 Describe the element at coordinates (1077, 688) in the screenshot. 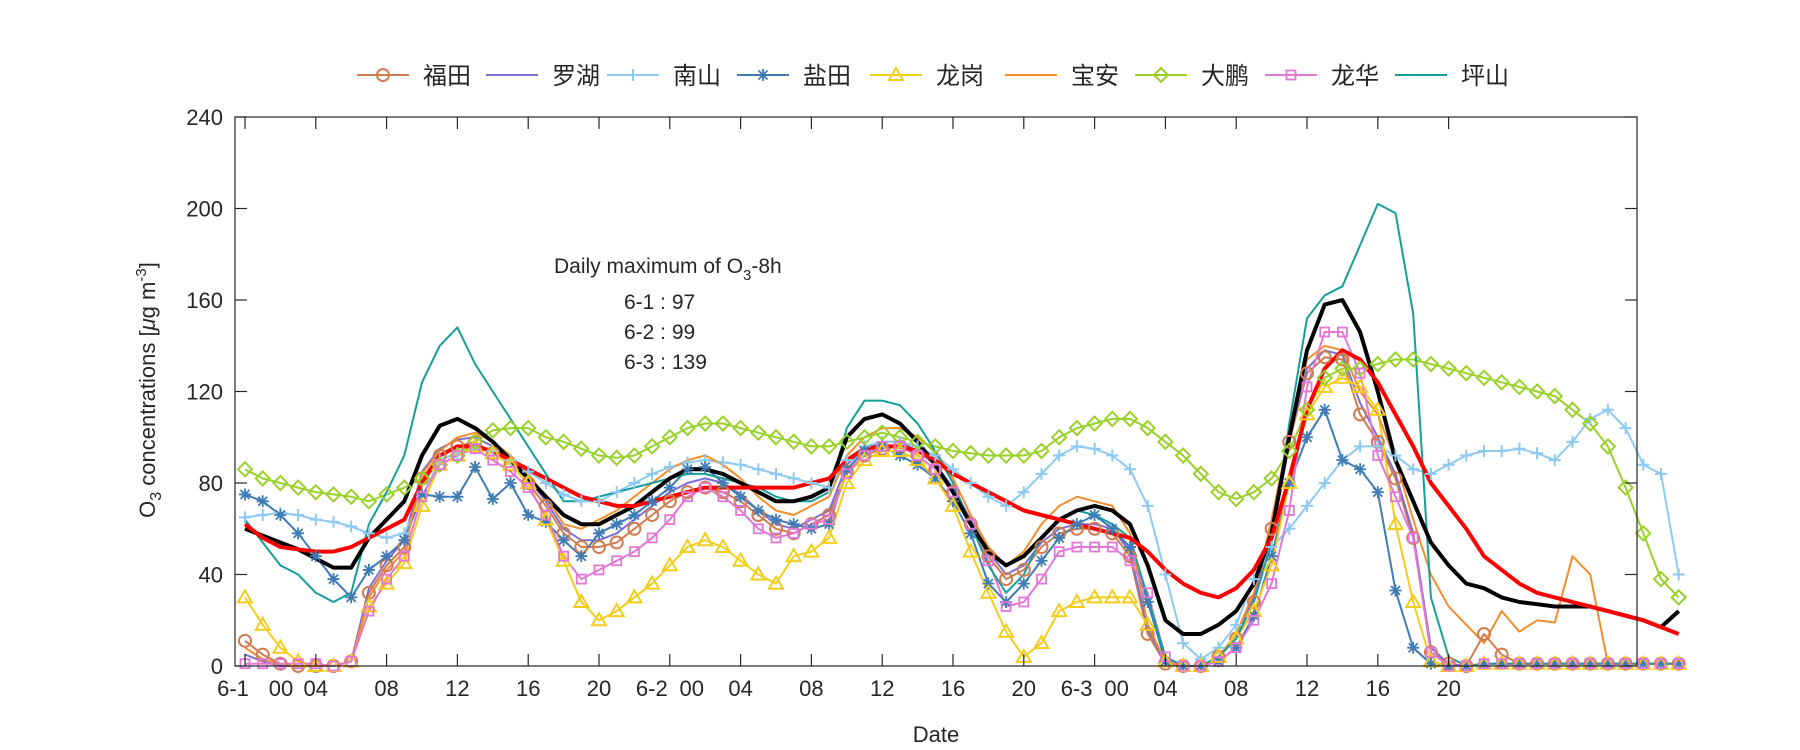

I see `x-tick-label: 6-3` at that location.